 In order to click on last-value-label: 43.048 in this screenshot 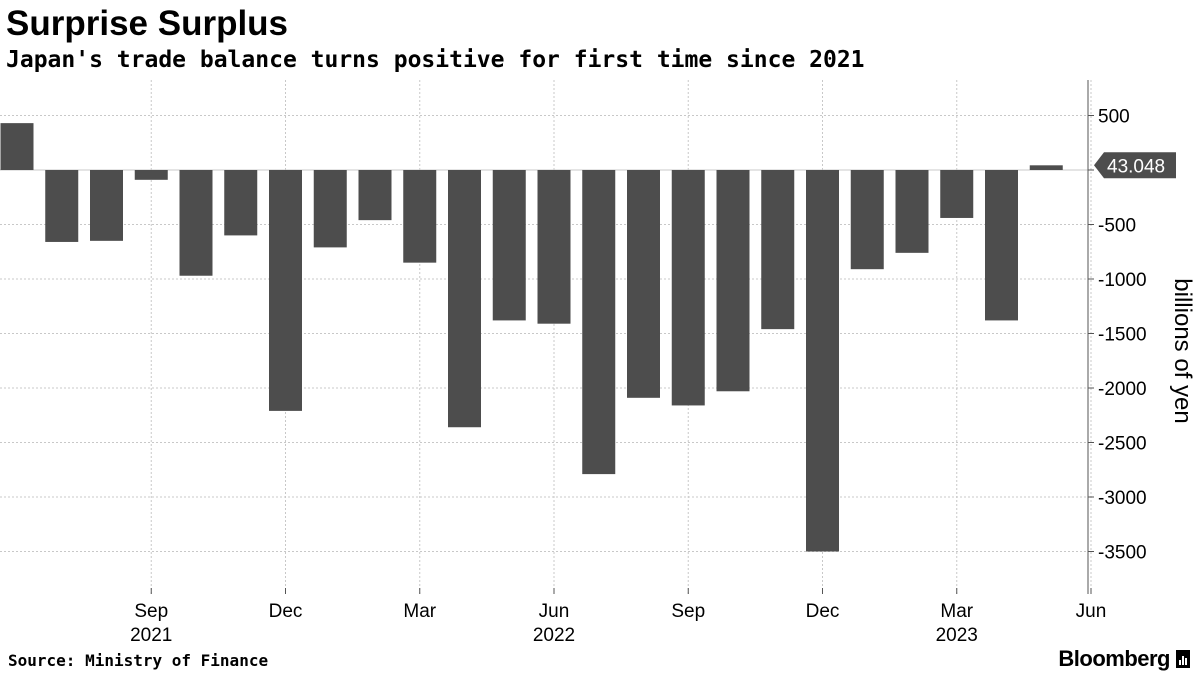, I will do `click(1136, 166)`.